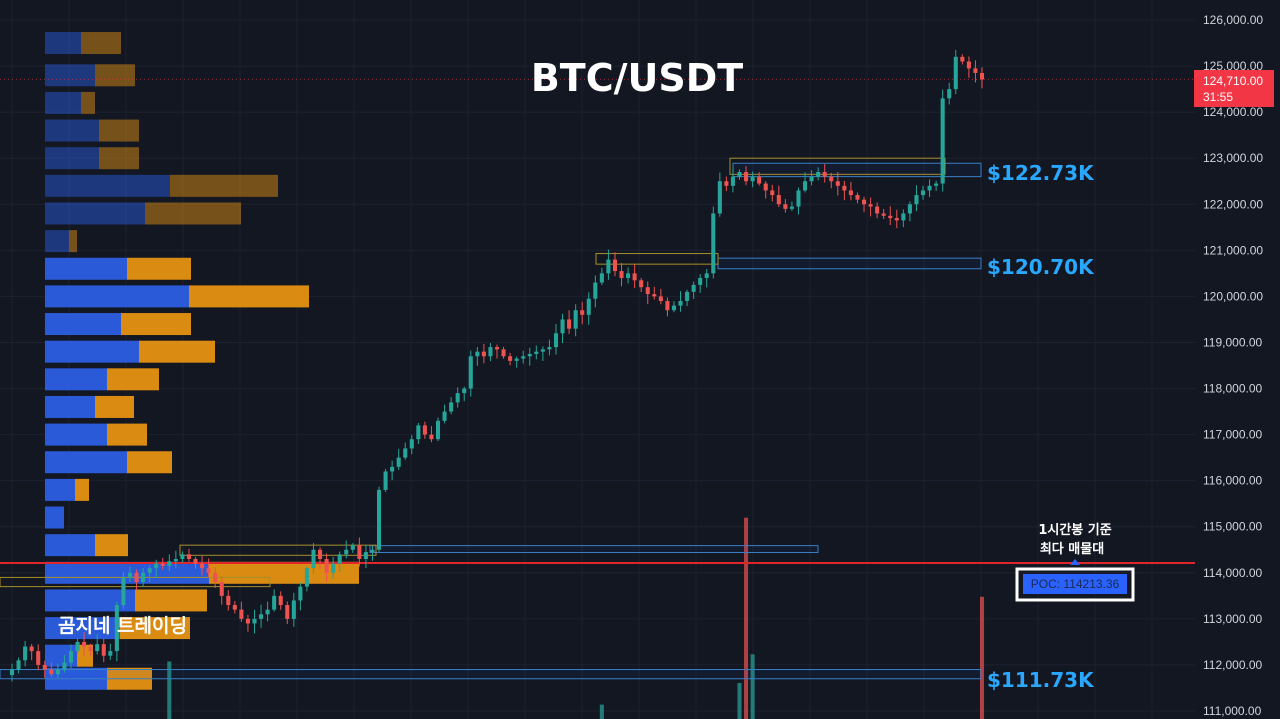 This screenshot has height=719, width=1280. Describe the element at coordinates (1232, 342) in the screenshot. I see `y-tick-label: 119,000.00` at that location.